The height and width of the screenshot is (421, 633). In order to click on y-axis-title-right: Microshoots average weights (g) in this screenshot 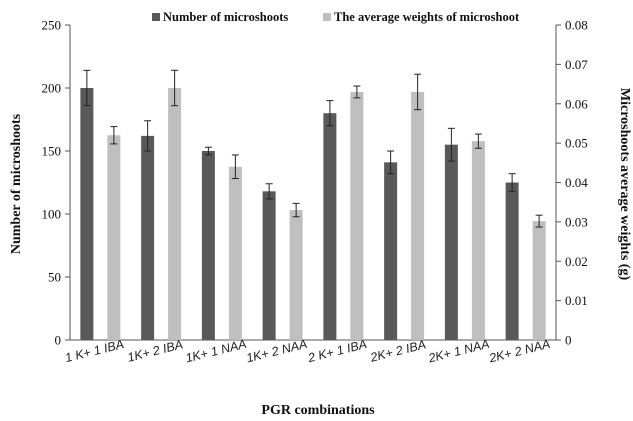, I will do `click(624, 184)`.